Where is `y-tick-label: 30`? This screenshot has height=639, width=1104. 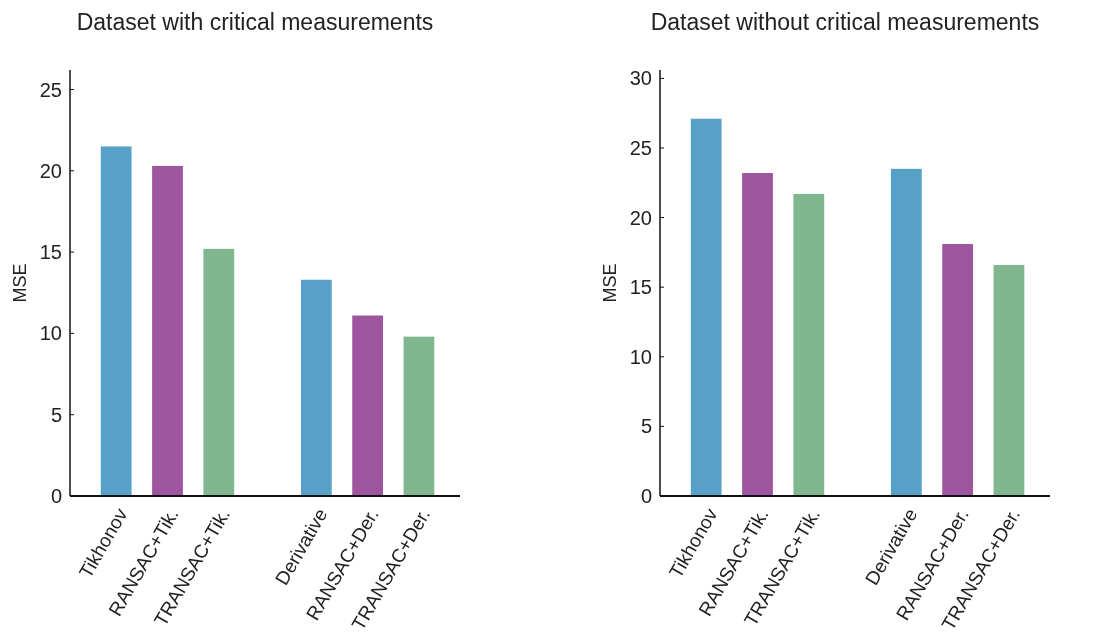 y-tick-label: 30 is located at coordinates (640, 78).